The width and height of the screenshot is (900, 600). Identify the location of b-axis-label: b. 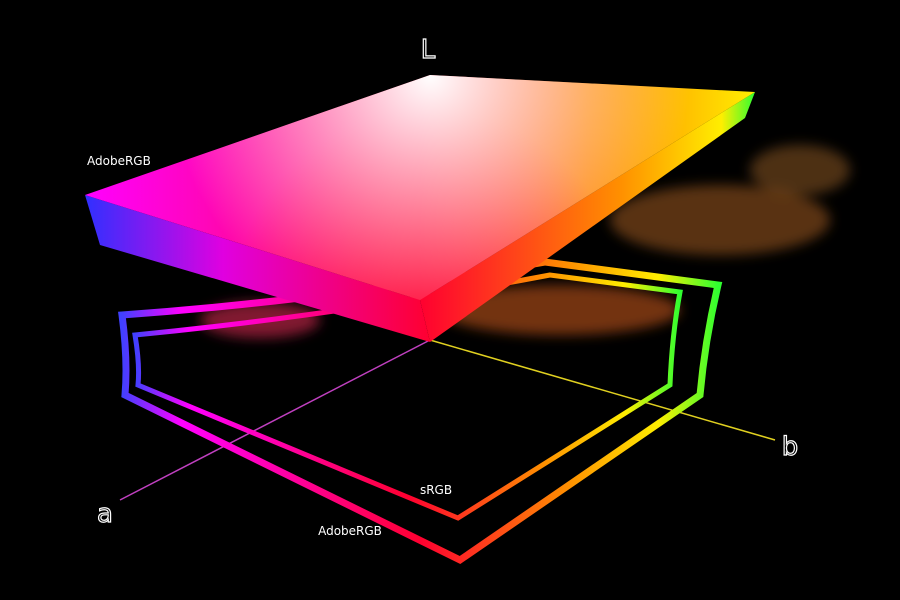
(790, 447).